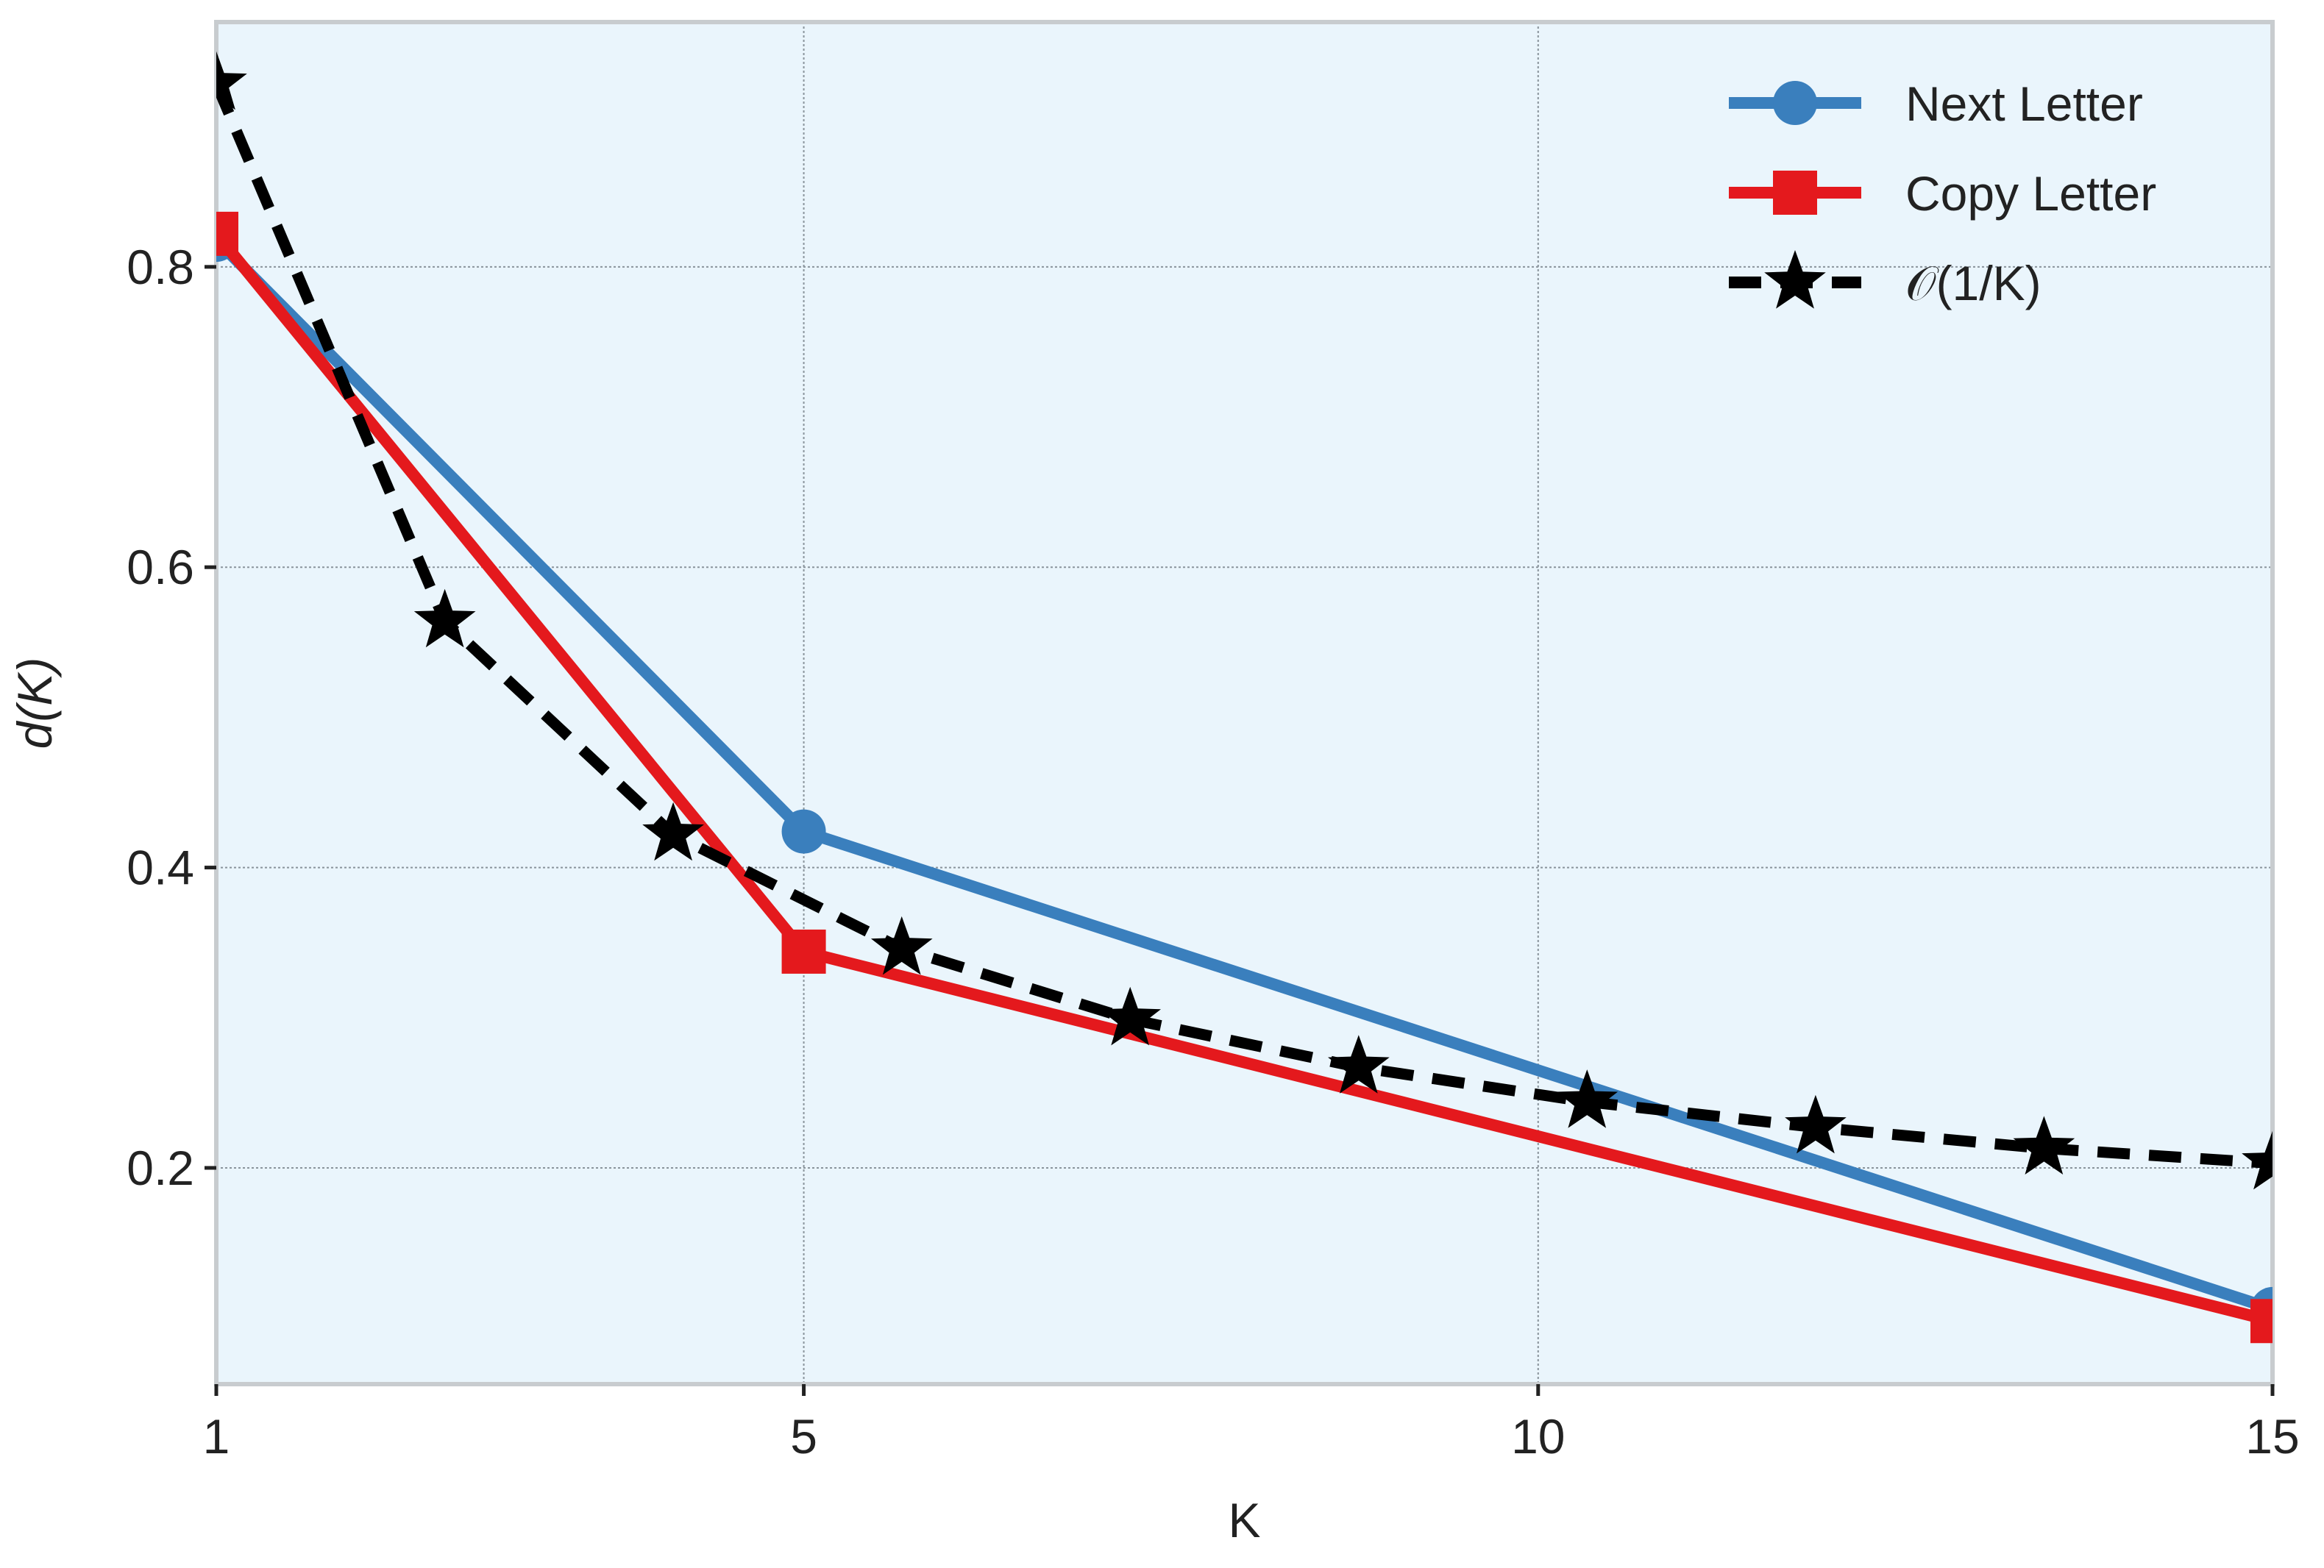 This screenshot has width=2324, height=1568. I want to click on legend-label: 𝒪(1/K), so click(1973, 283).